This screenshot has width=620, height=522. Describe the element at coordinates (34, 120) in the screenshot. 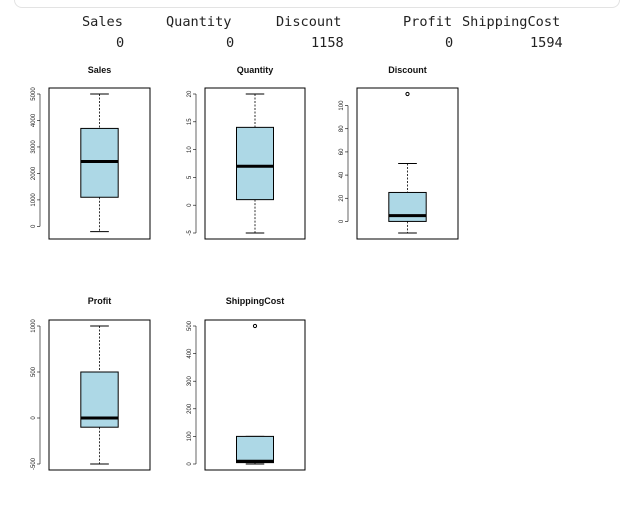

I see `y-tick-label-sales: 4000` at that location.